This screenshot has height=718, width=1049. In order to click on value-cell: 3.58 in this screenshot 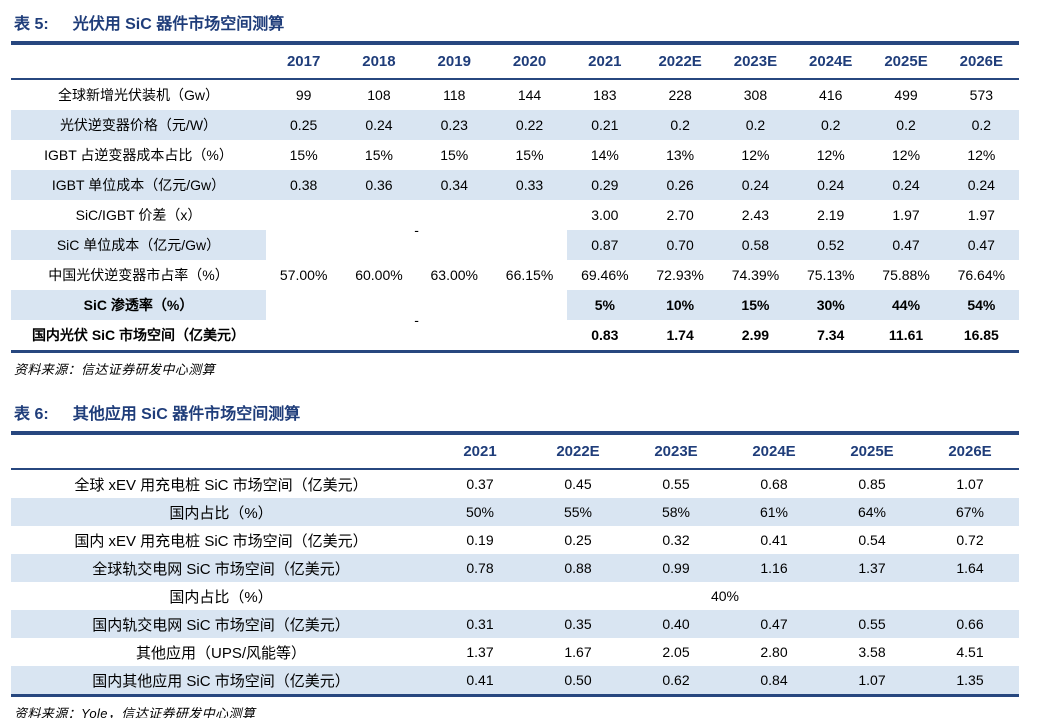, I will do `click(872, 652)`.